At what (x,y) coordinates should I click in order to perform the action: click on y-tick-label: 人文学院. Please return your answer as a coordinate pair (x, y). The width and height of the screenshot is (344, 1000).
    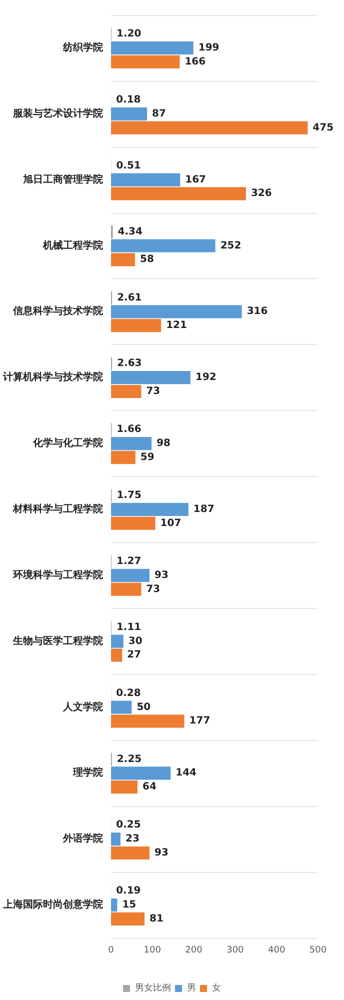
    Looking at the image, I should click on (82, 706).